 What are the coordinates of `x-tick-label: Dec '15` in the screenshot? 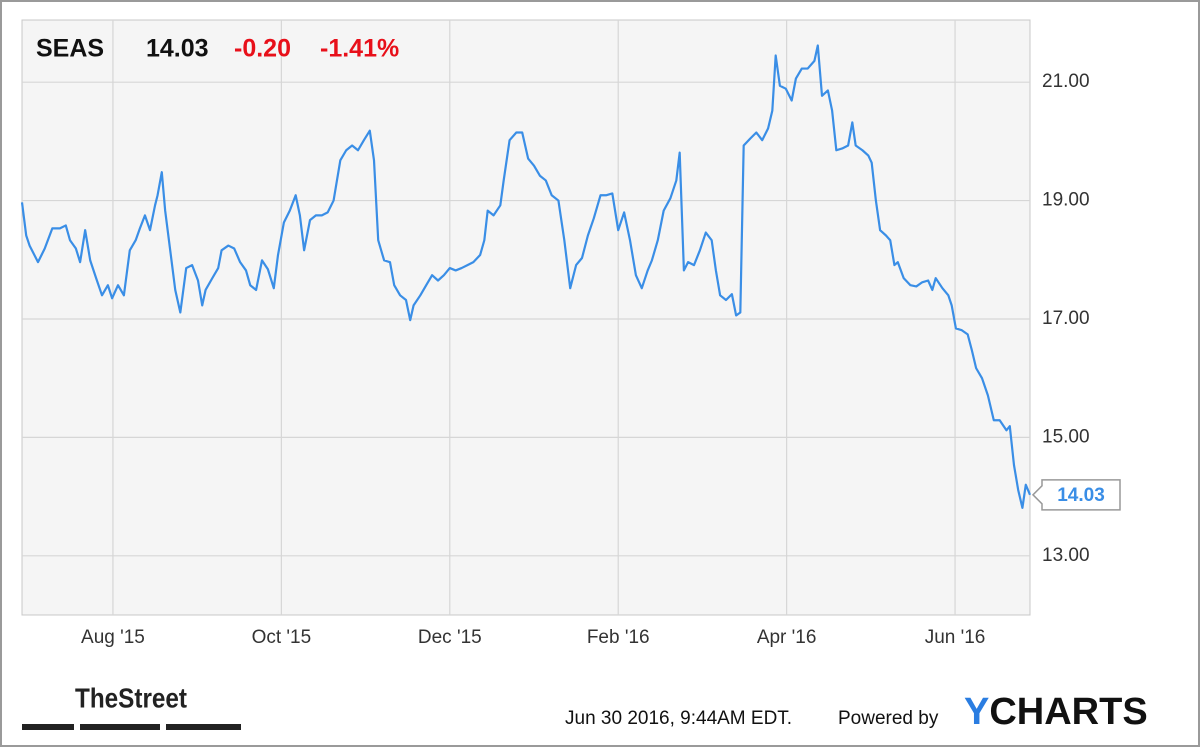 It's located at (450, 637).